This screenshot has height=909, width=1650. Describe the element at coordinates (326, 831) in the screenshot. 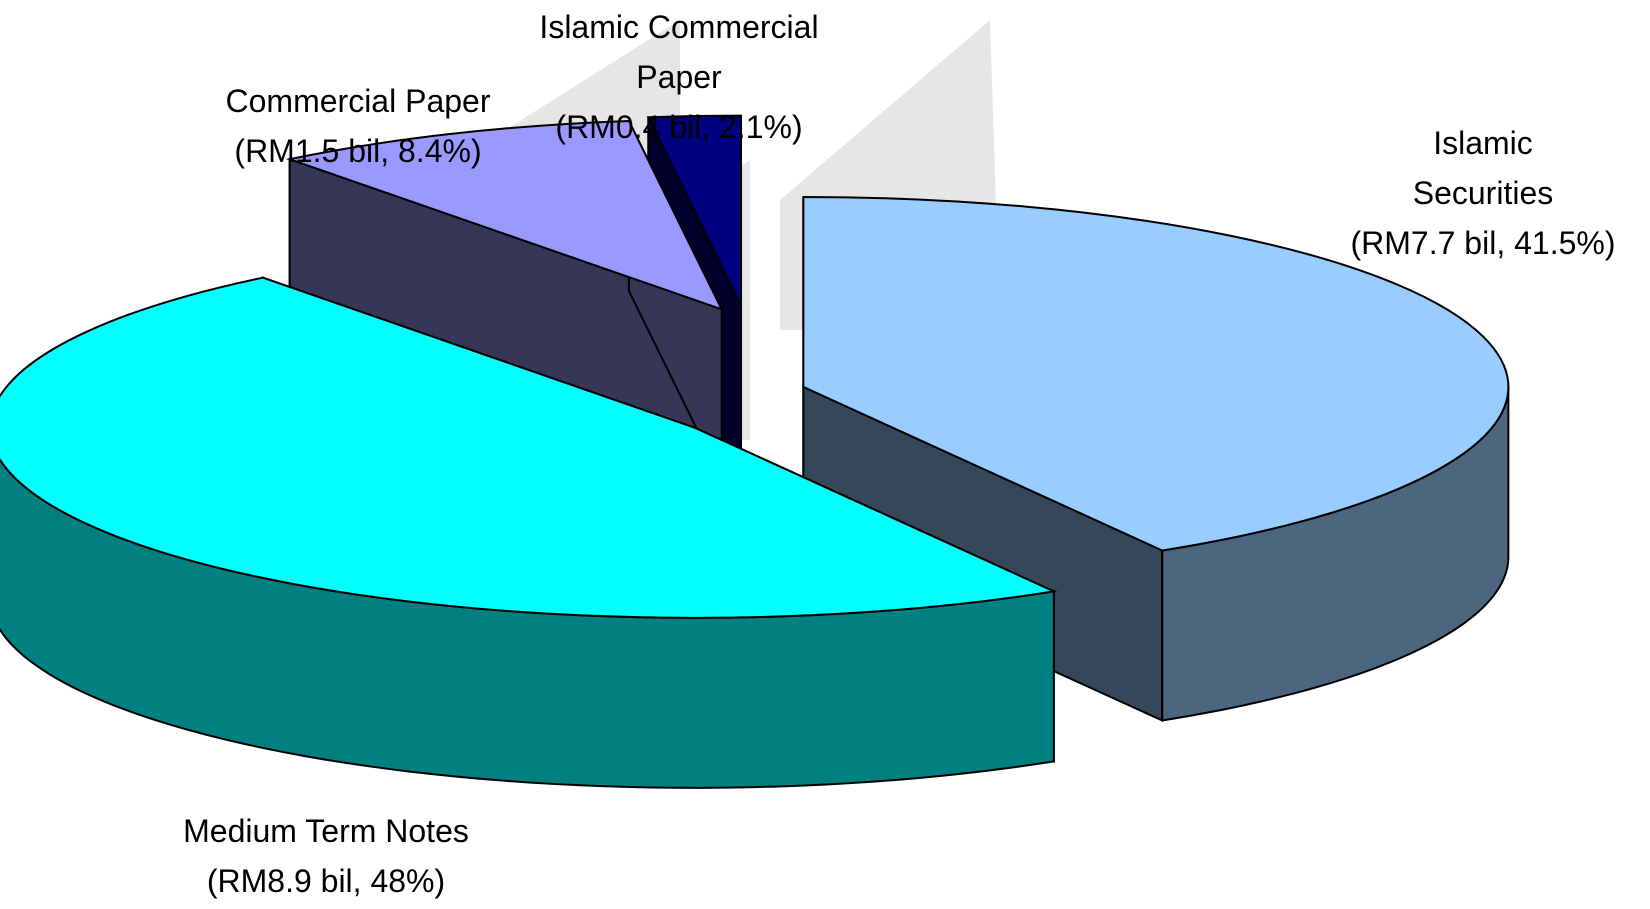

I see `label-name: Medium Term Notes` at that location.